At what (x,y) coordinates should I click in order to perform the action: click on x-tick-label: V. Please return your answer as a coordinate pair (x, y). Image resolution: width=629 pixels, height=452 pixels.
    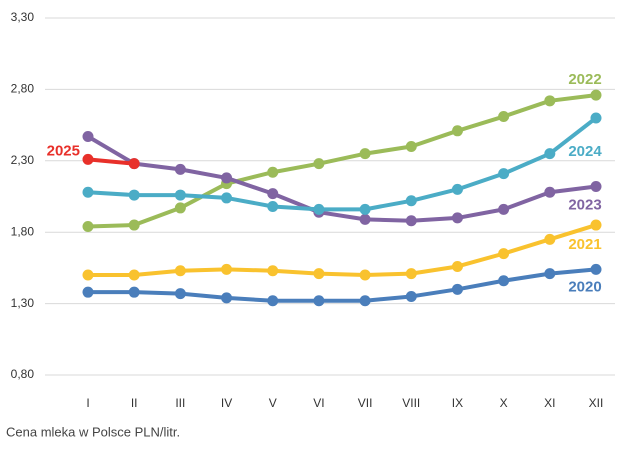
    Looking at the image, I should click on (273, 403).